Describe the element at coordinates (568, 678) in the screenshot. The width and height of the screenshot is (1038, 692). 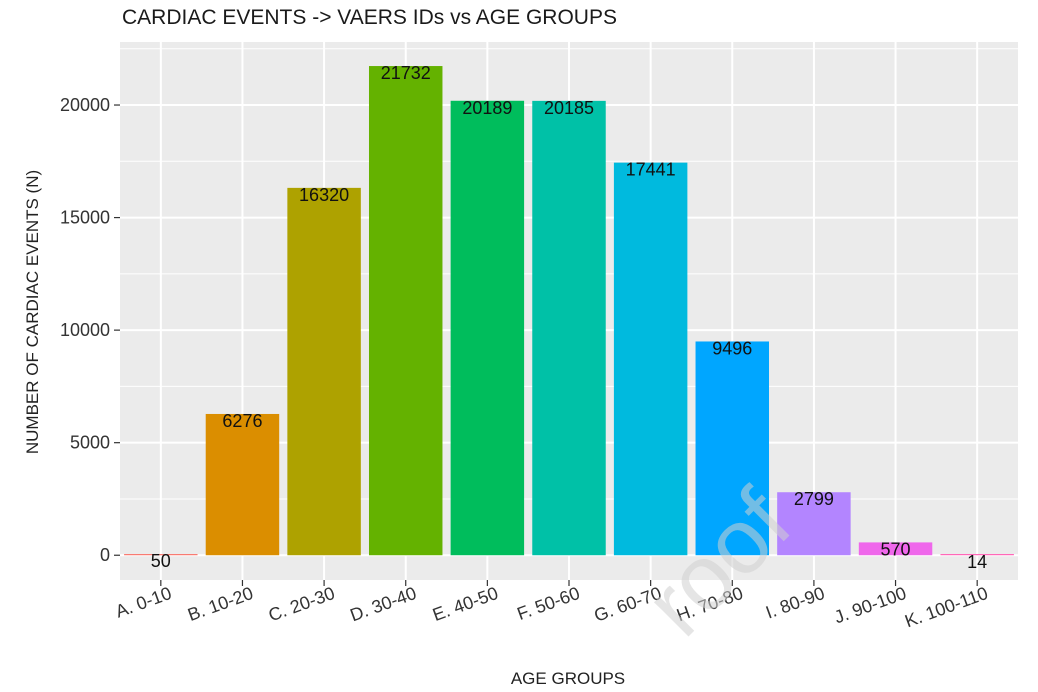
I see `x-axis-title: AGE GROUPS` at that location.